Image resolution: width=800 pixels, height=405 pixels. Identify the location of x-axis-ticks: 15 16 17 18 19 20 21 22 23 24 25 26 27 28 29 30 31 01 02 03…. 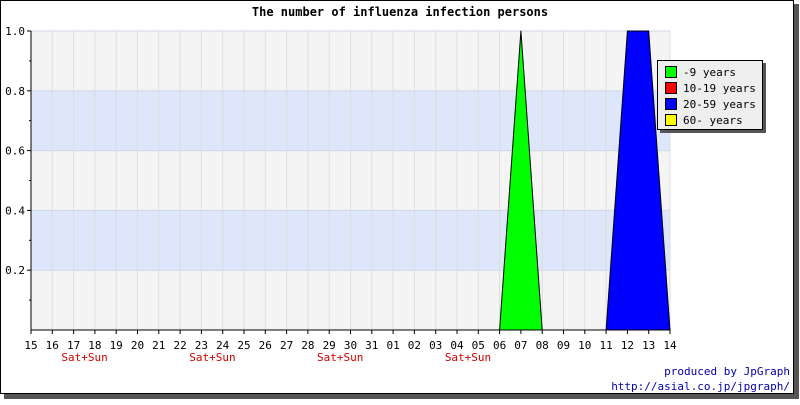
(350, 341).